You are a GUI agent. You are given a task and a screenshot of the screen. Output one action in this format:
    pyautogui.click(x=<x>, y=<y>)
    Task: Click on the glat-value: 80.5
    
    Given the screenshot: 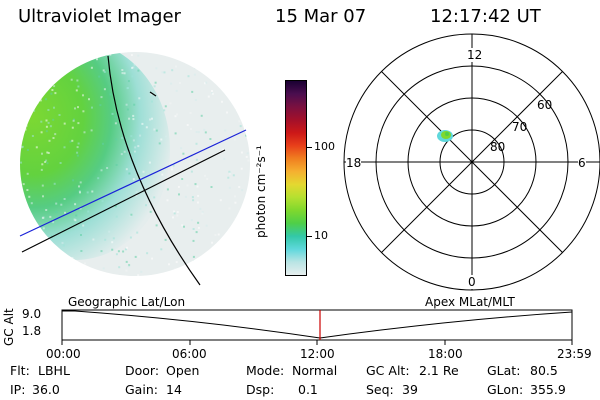 What is the action you would take?
    pyautogui.click(x=544, y=370)
    